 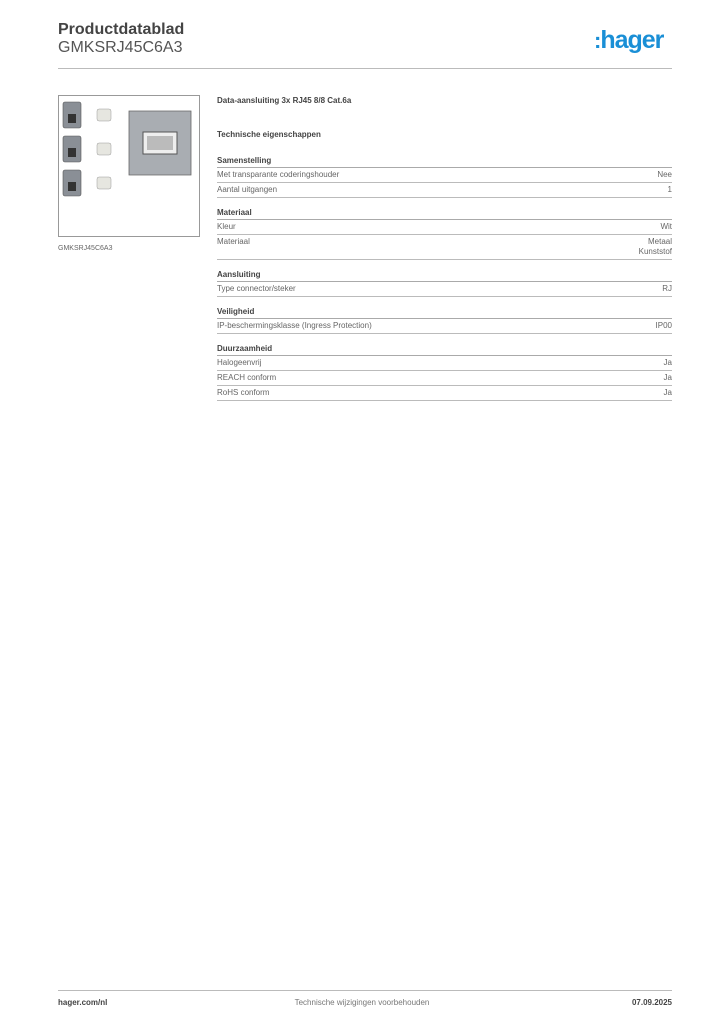 I want to click on product-photo-icon, so click(x=127, y=149).